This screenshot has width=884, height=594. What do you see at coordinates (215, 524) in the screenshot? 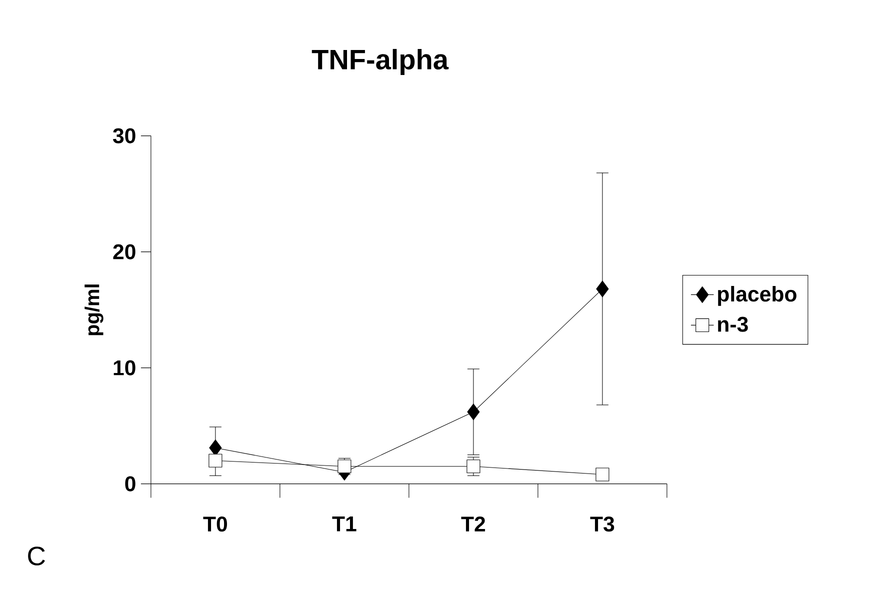
I see `x-tick-label: T0` at bounding box center [215, 524].